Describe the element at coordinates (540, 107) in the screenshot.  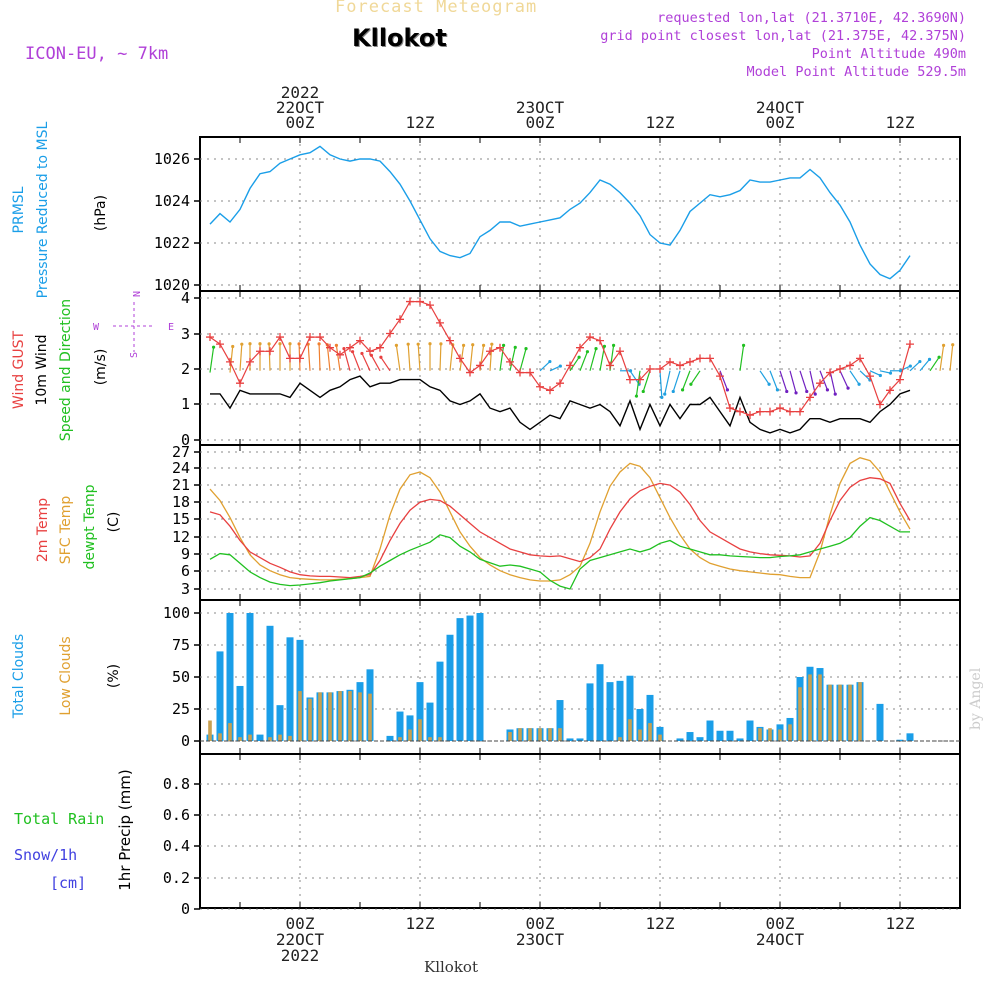
I see `time-axis-top-label: 23OCT` at that location.